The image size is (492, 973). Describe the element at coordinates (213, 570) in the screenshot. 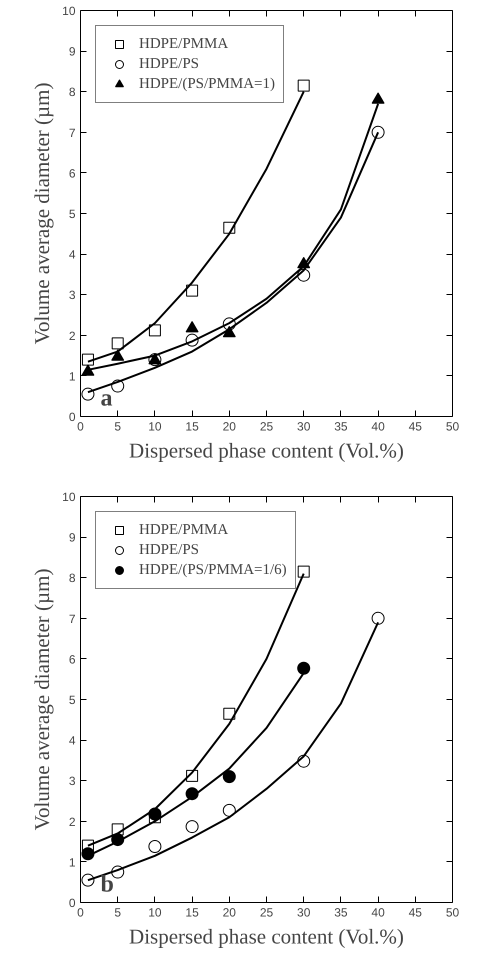

I see `legend-label: HDPE/(PS/PMMA=1/6)` at that location.